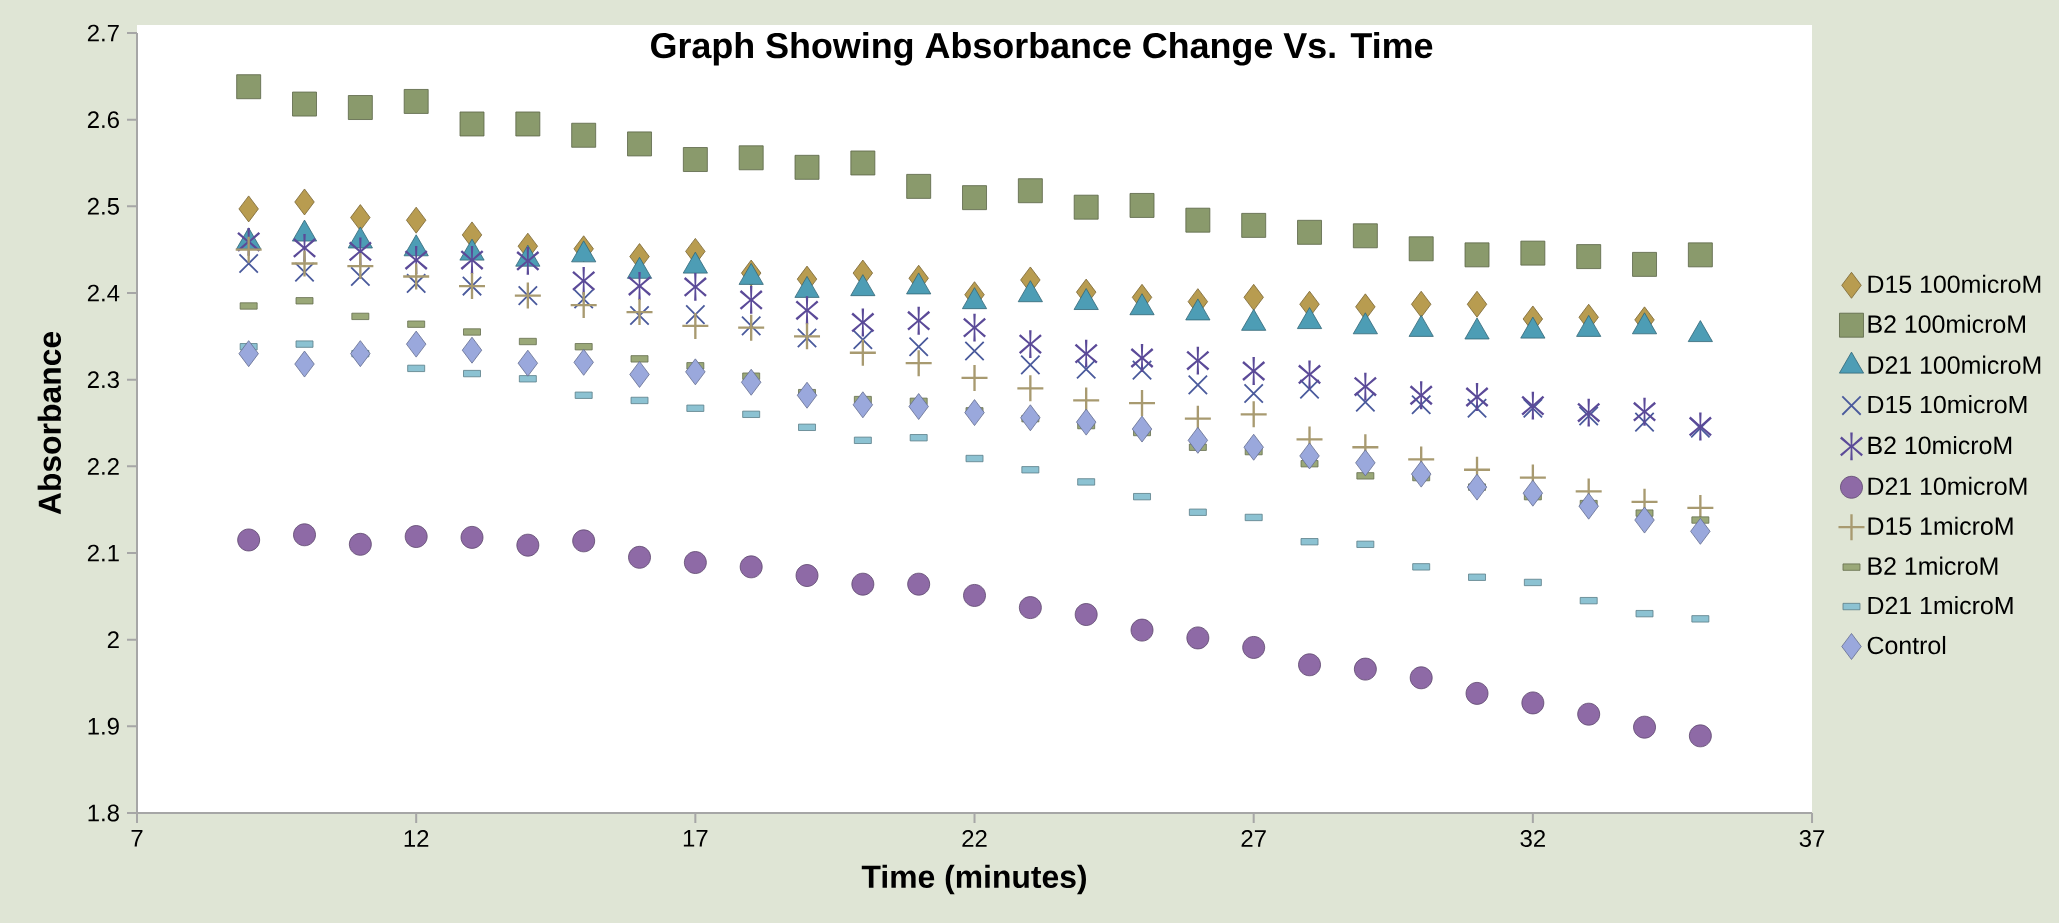  Describe the element at coordinates (1947, 404) in the screenshot. I see `legend-label: D15 10microM` at that location.